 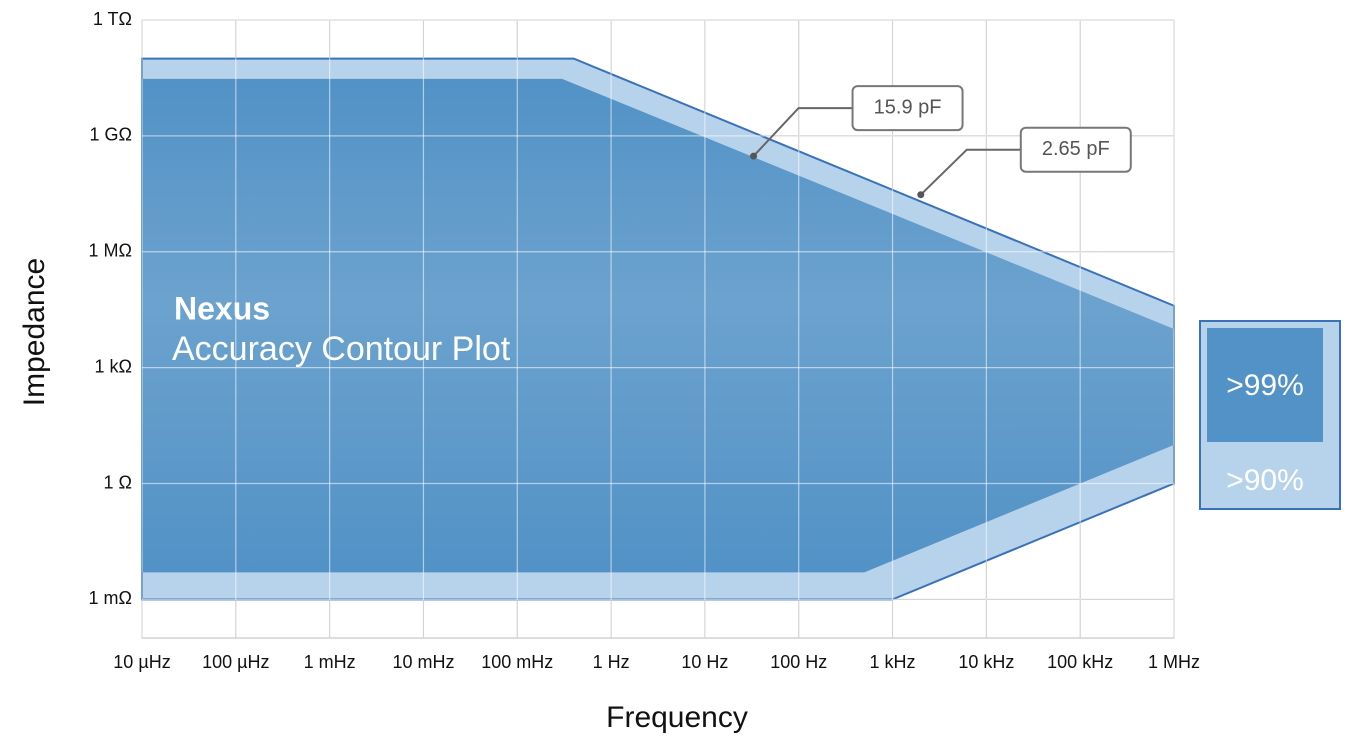 I want to click on y-tick-label: 1 kΩ, so click(x=113, y=366).